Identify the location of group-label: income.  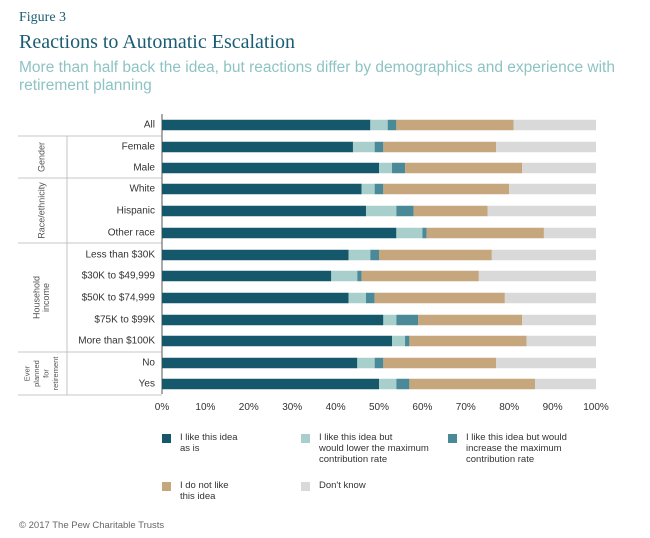
(46, 297).